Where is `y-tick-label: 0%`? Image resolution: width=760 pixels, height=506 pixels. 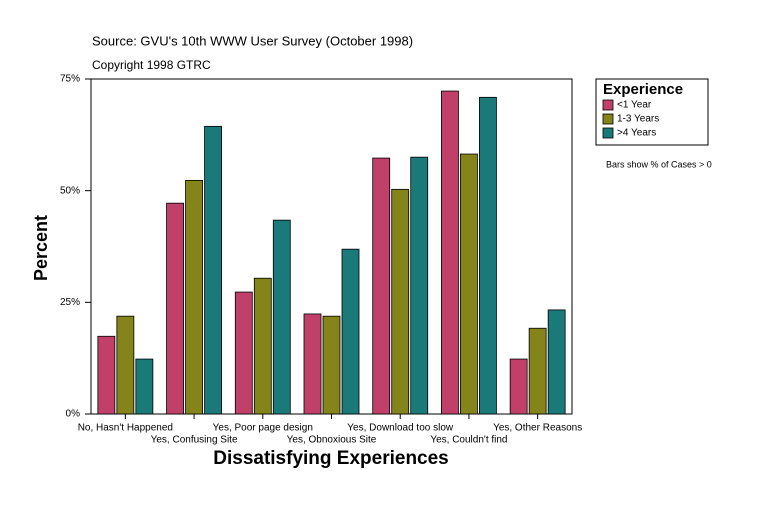
y-tick-label: 0% is located at coordinates (73, 414).